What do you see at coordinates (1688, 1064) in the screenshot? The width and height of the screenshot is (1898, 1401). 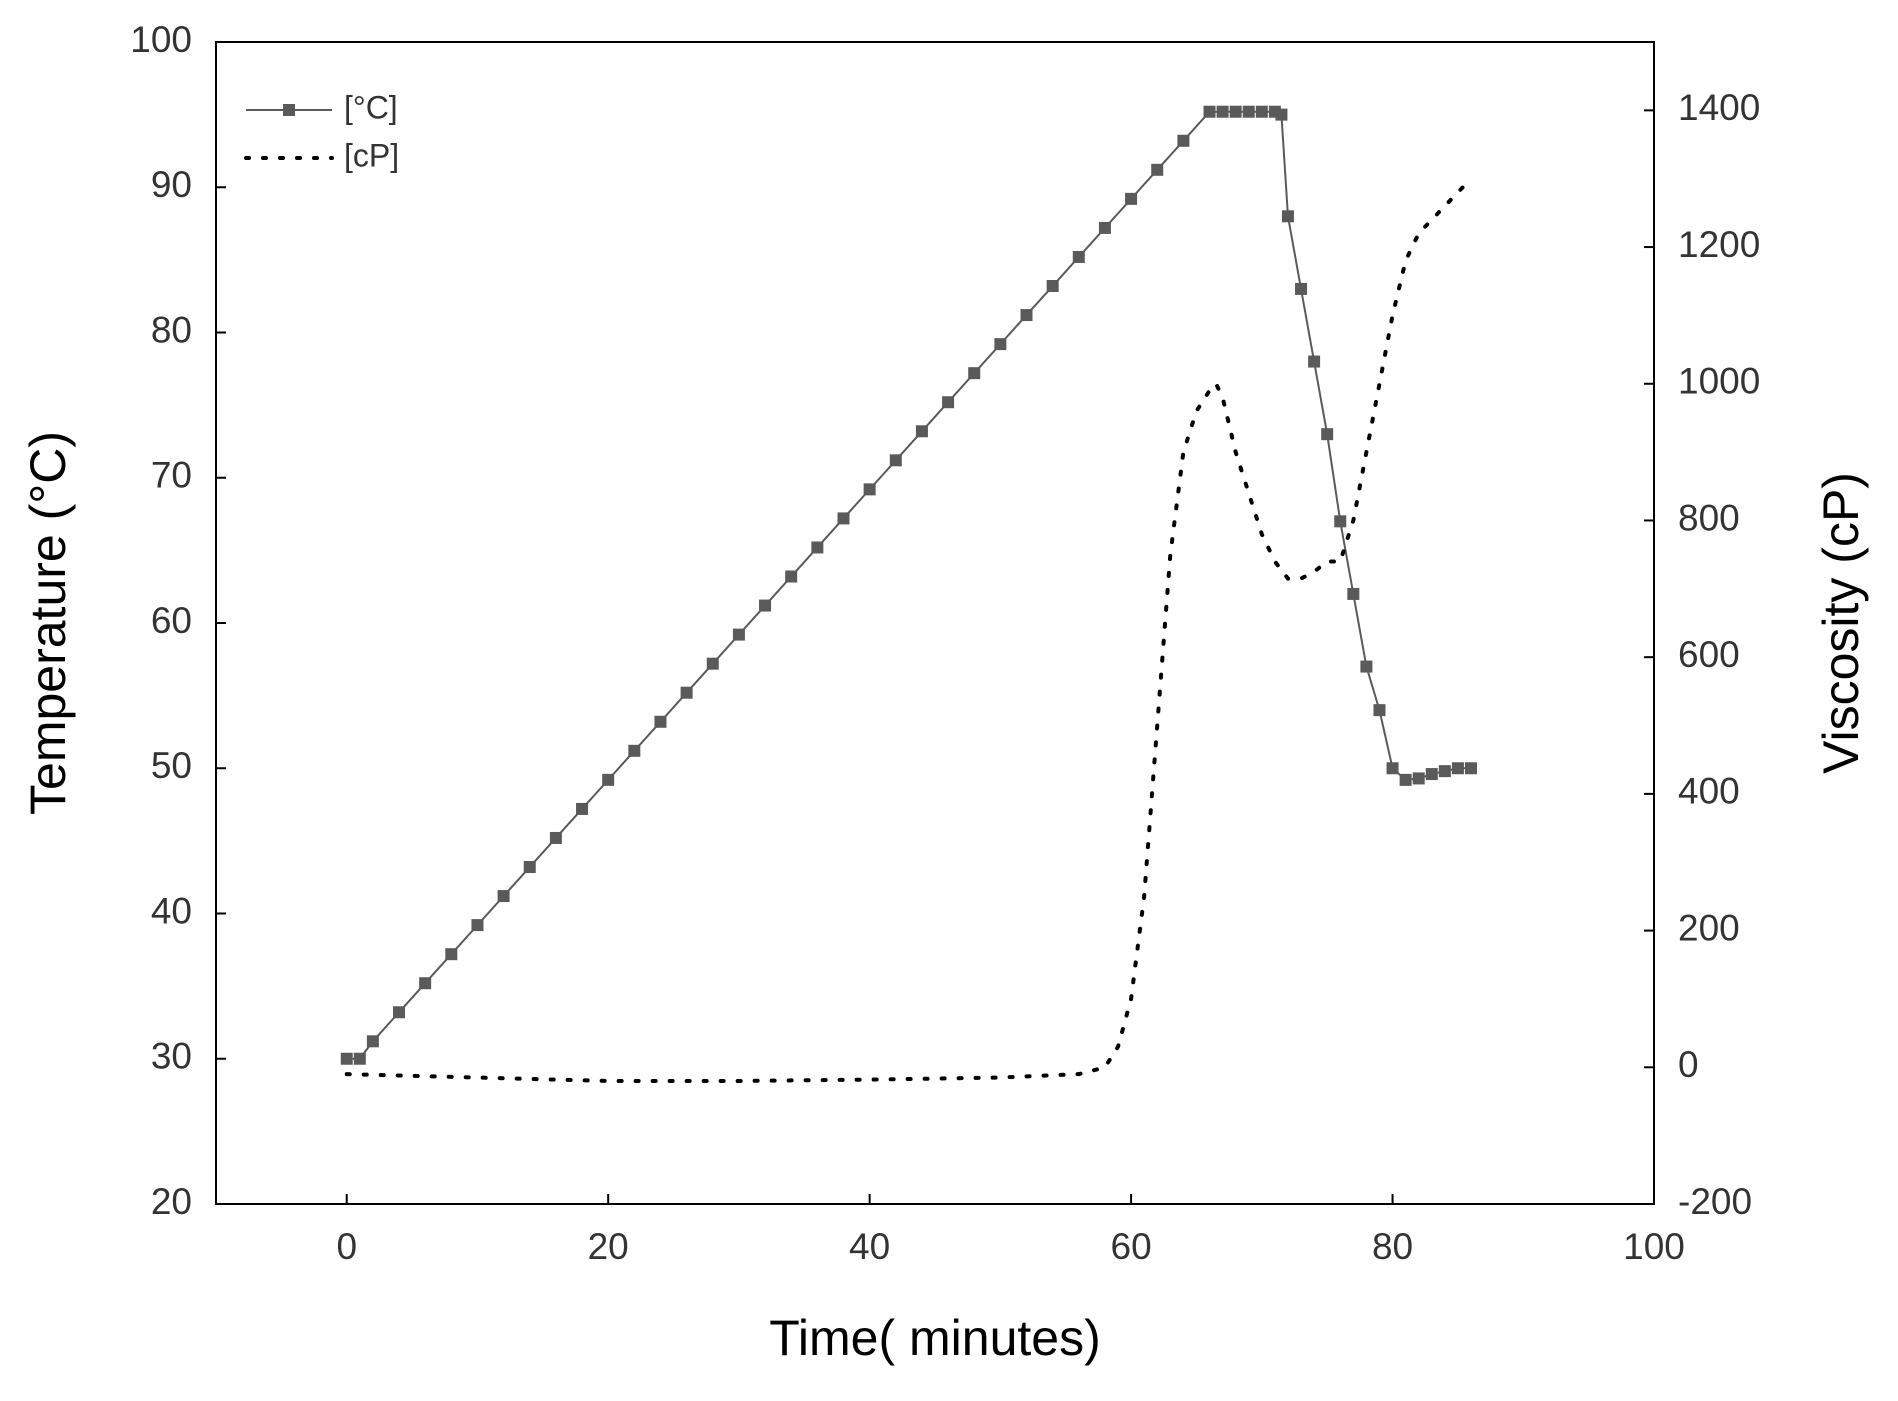 I see `y2-tick-label: 0` at bounding box center [1688, 1064].